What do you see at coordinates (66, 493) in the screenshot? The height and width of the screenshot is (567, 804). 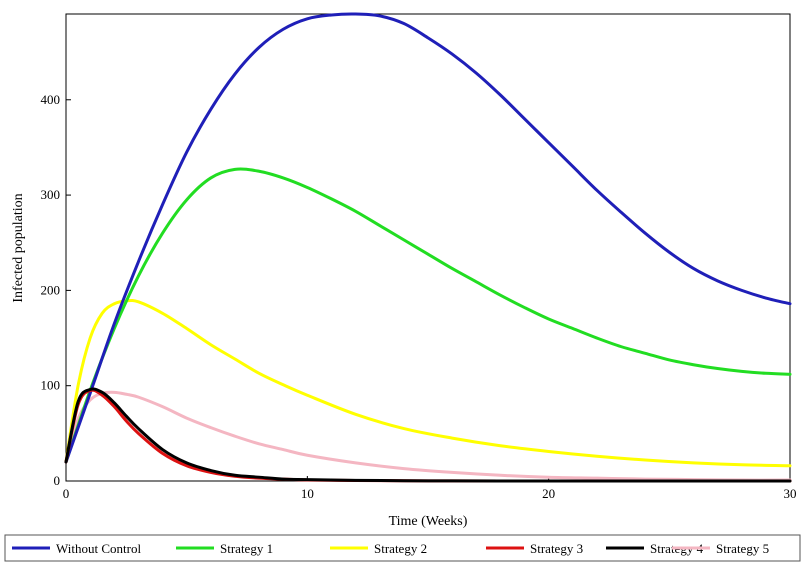 I see `x-tick-label: 0` at bounding box center [66, 493].